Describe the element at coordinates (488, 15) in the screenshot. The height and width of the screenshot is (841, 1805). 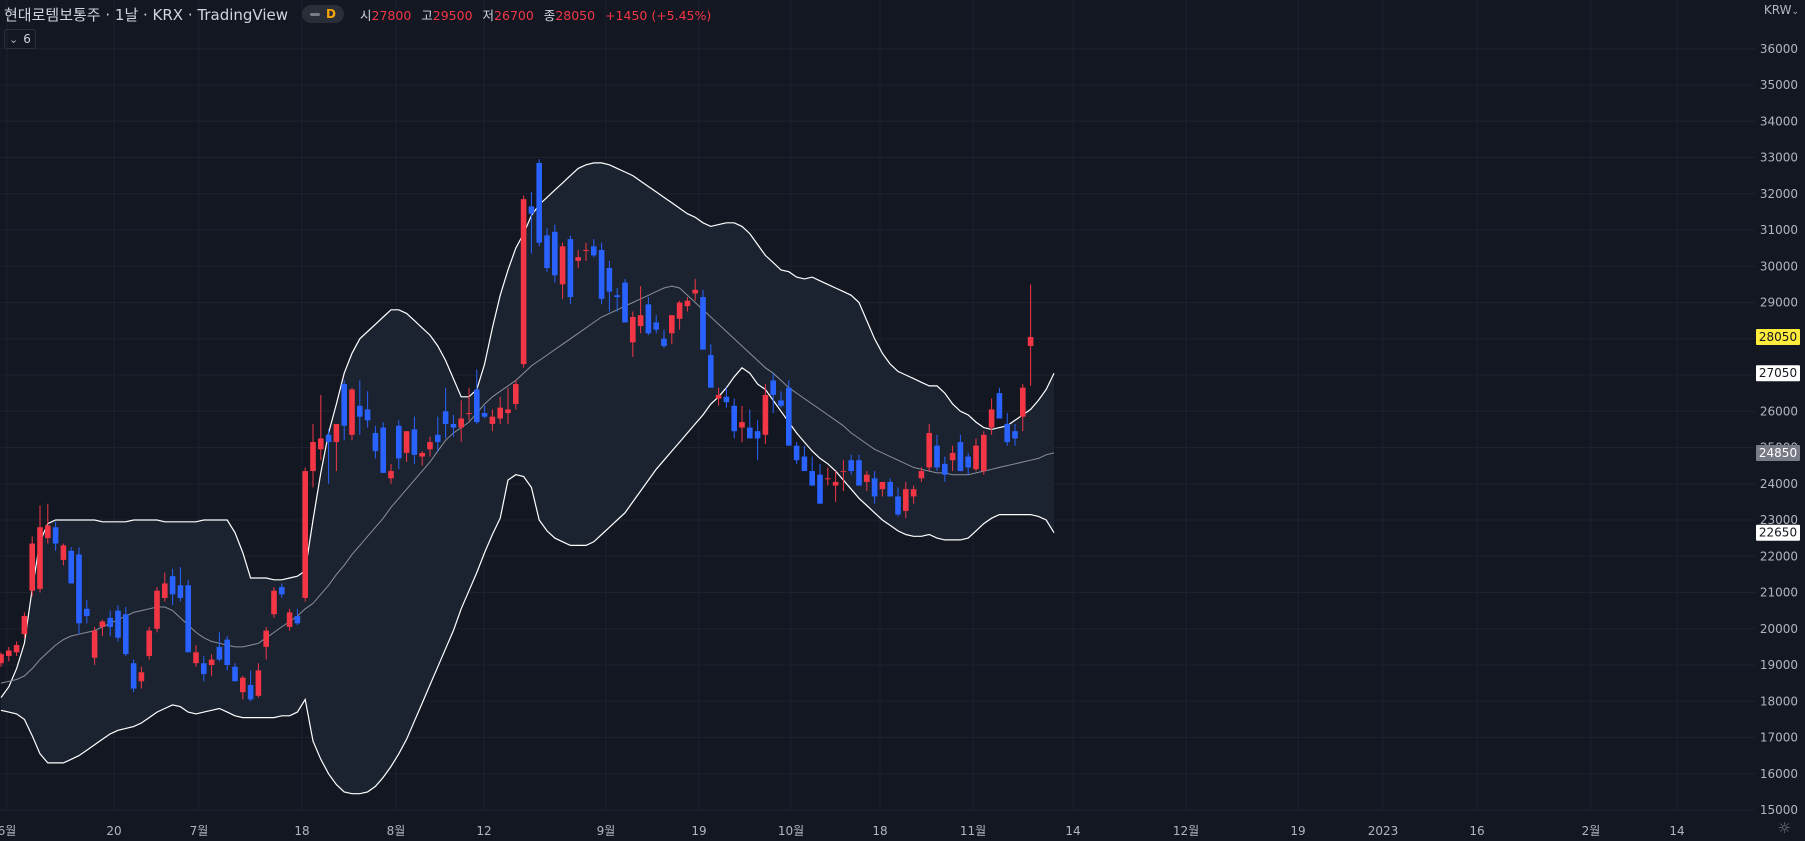
I see `low-key: 저` at that location.